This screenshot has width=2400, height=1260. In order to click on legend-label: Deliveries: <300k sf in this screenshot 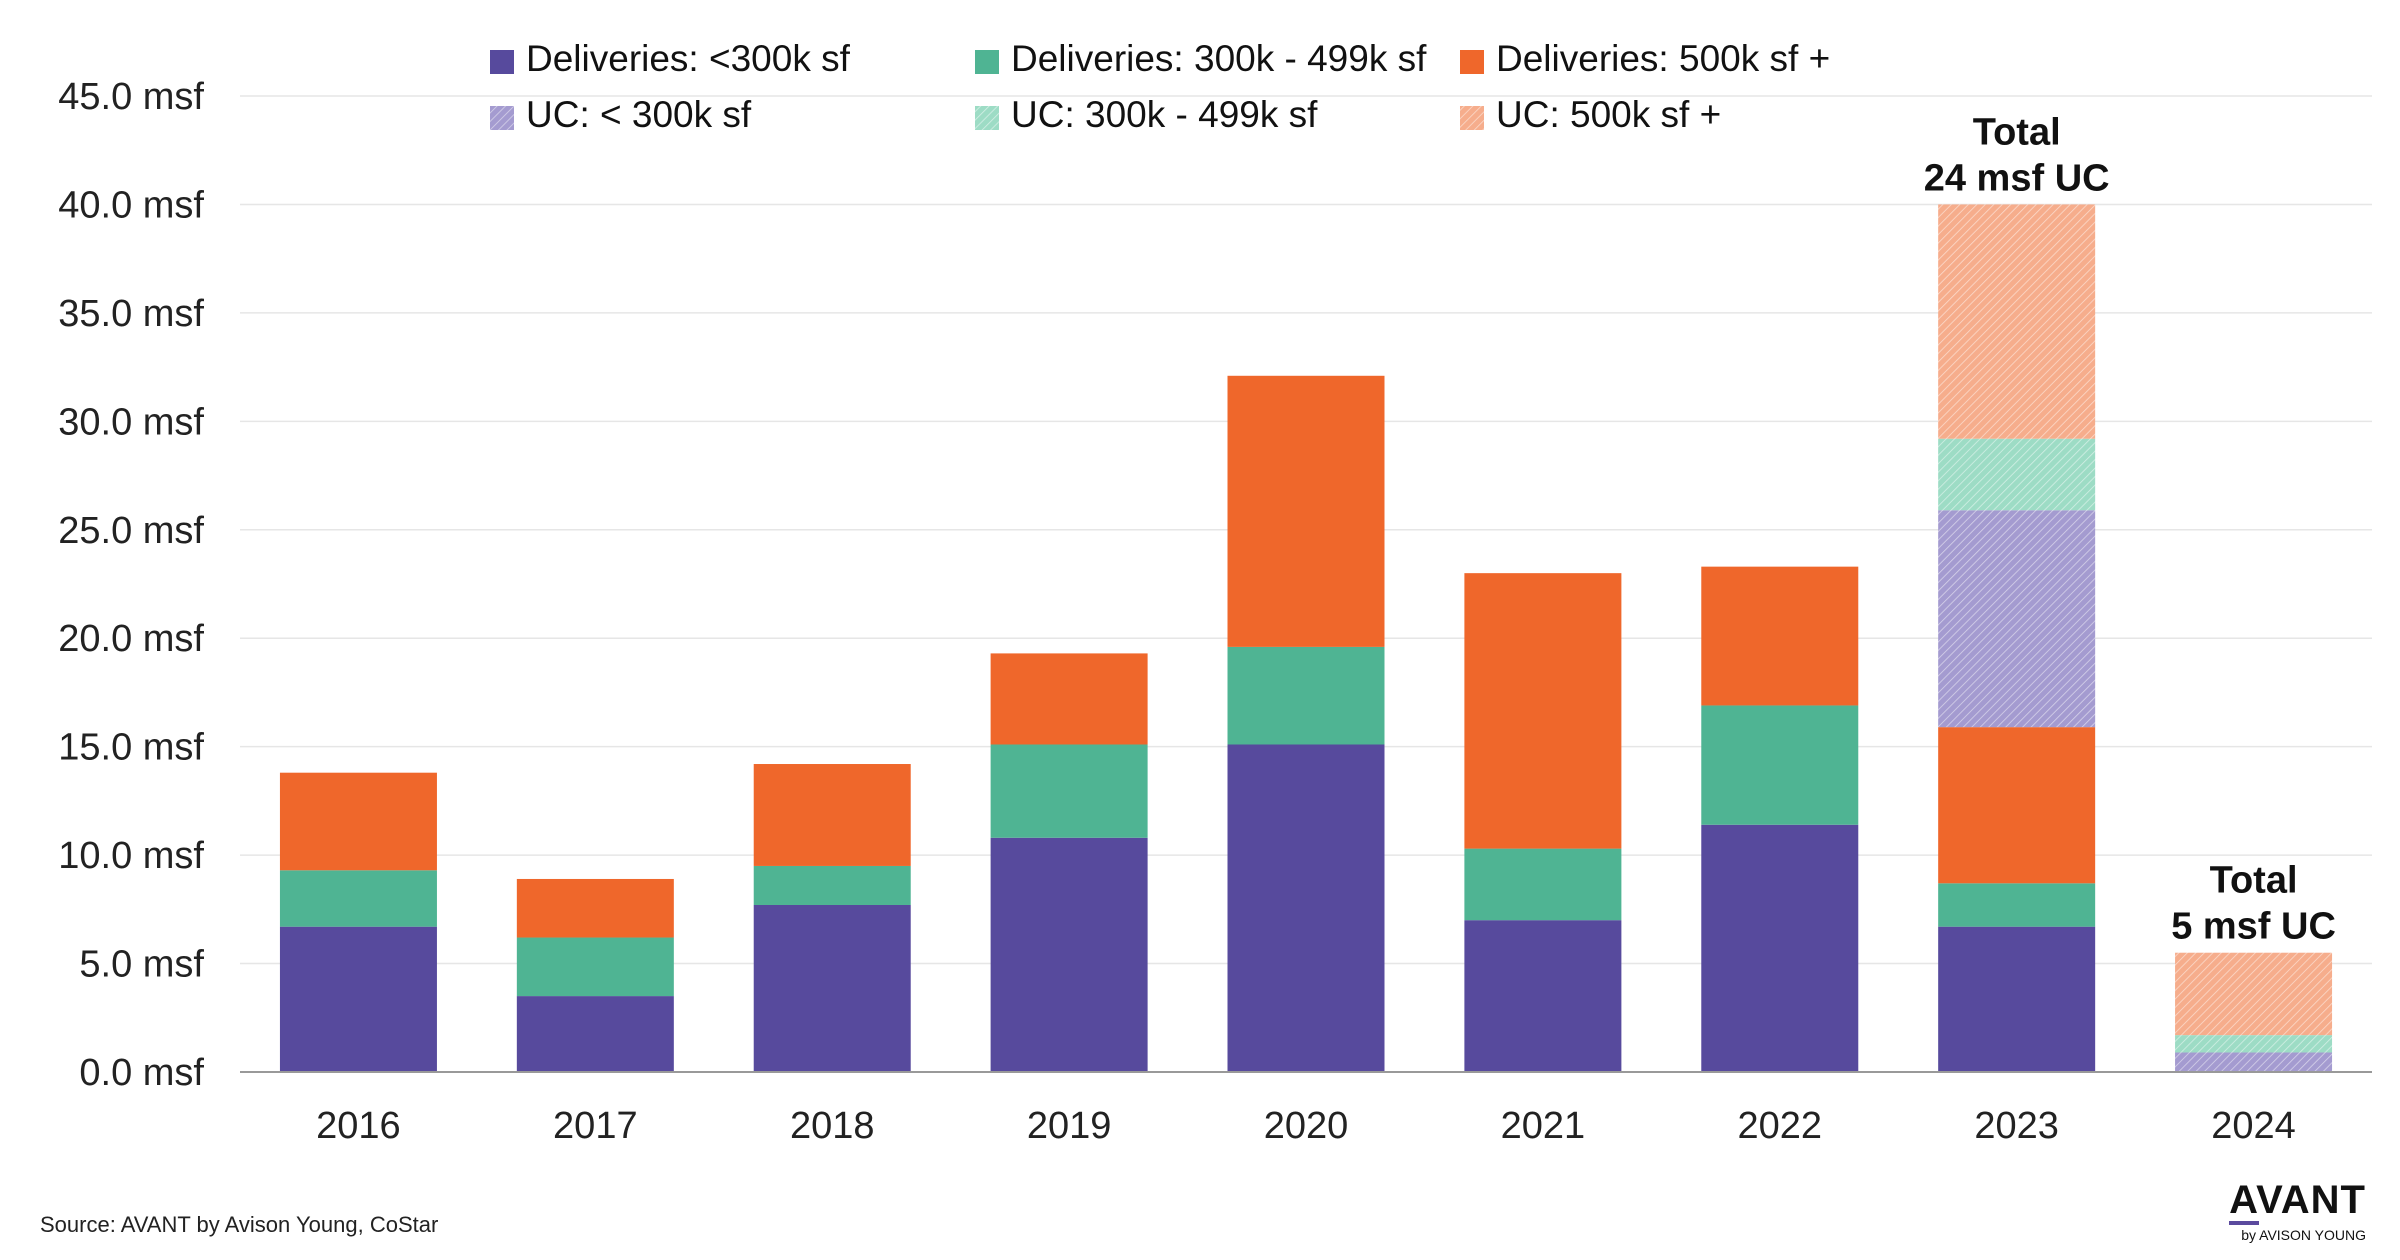, I will do `click(688, 58)`.